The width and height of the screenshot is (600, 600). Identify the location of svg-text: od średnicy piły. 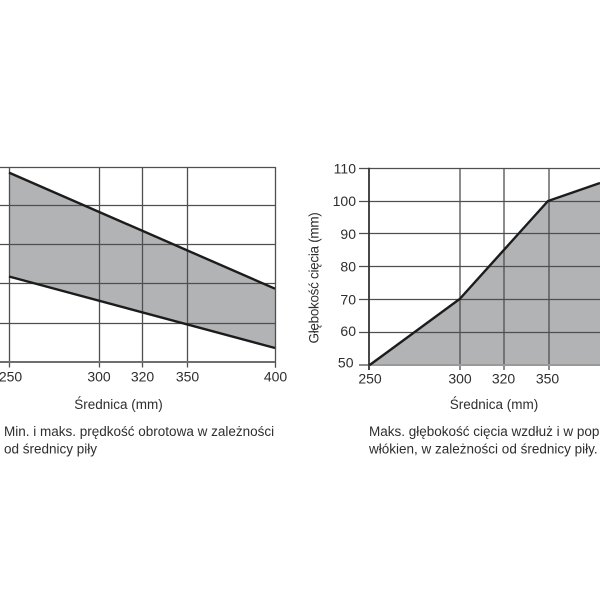
(50, 448).